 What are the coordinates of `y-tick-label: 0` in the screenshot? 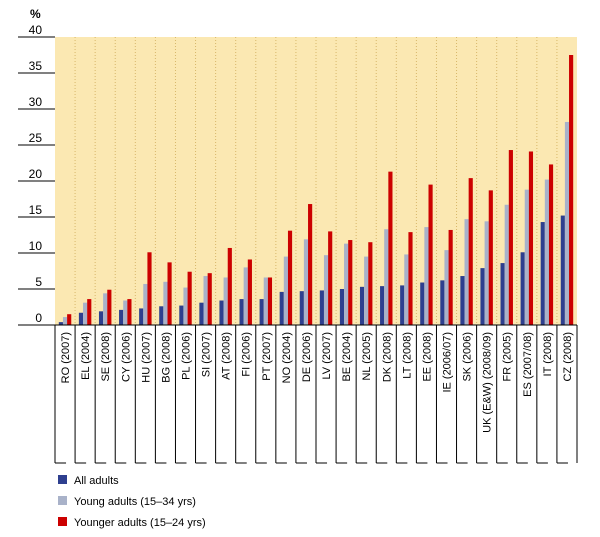 It's located at (38, 318).